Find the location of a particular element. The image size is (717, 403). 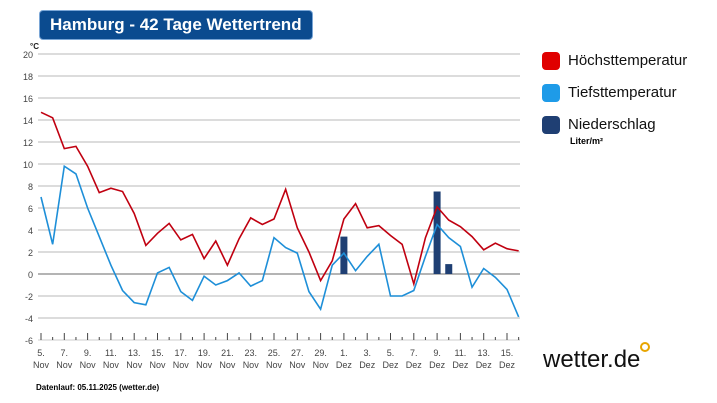

legend-low: Tiefsttemperatur is located at coordinates (609, 93).